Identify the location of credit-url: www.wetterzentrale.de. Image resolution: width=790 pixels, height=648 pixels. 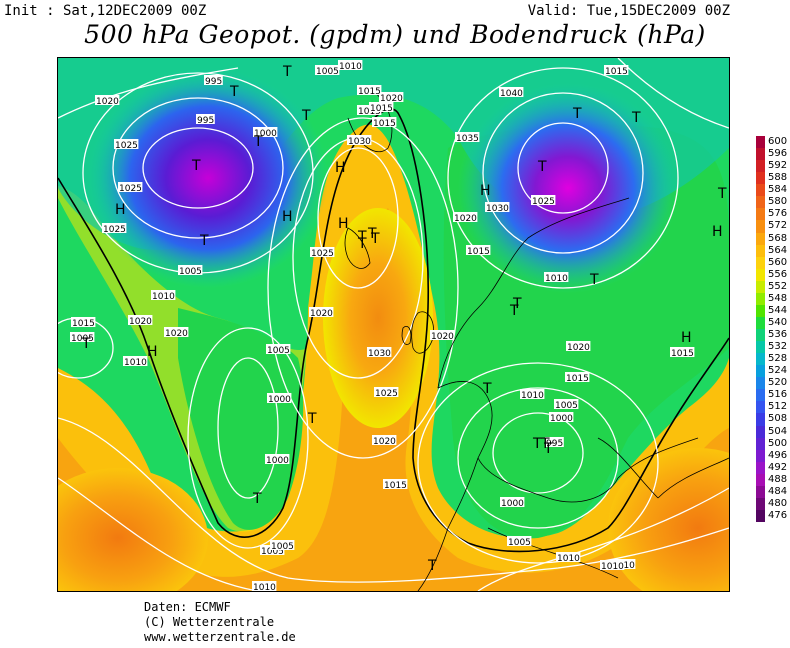
(220, 637).